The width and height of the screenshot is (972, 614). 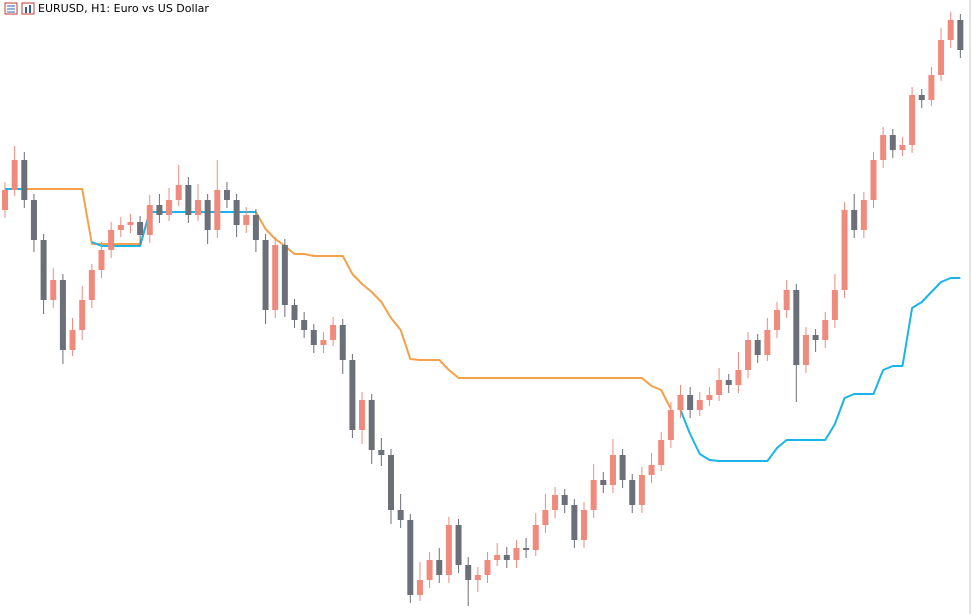 I want to click on icon-chart, so click(x=28, y=8).